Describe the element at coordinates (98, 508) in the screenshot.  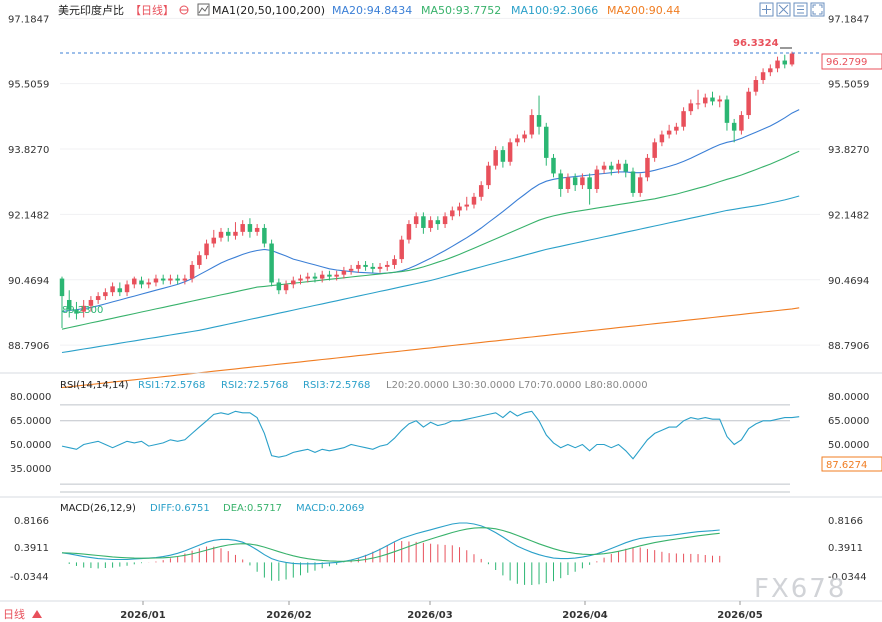
I see `macd-header: MACD(26,12,9)` at that location.